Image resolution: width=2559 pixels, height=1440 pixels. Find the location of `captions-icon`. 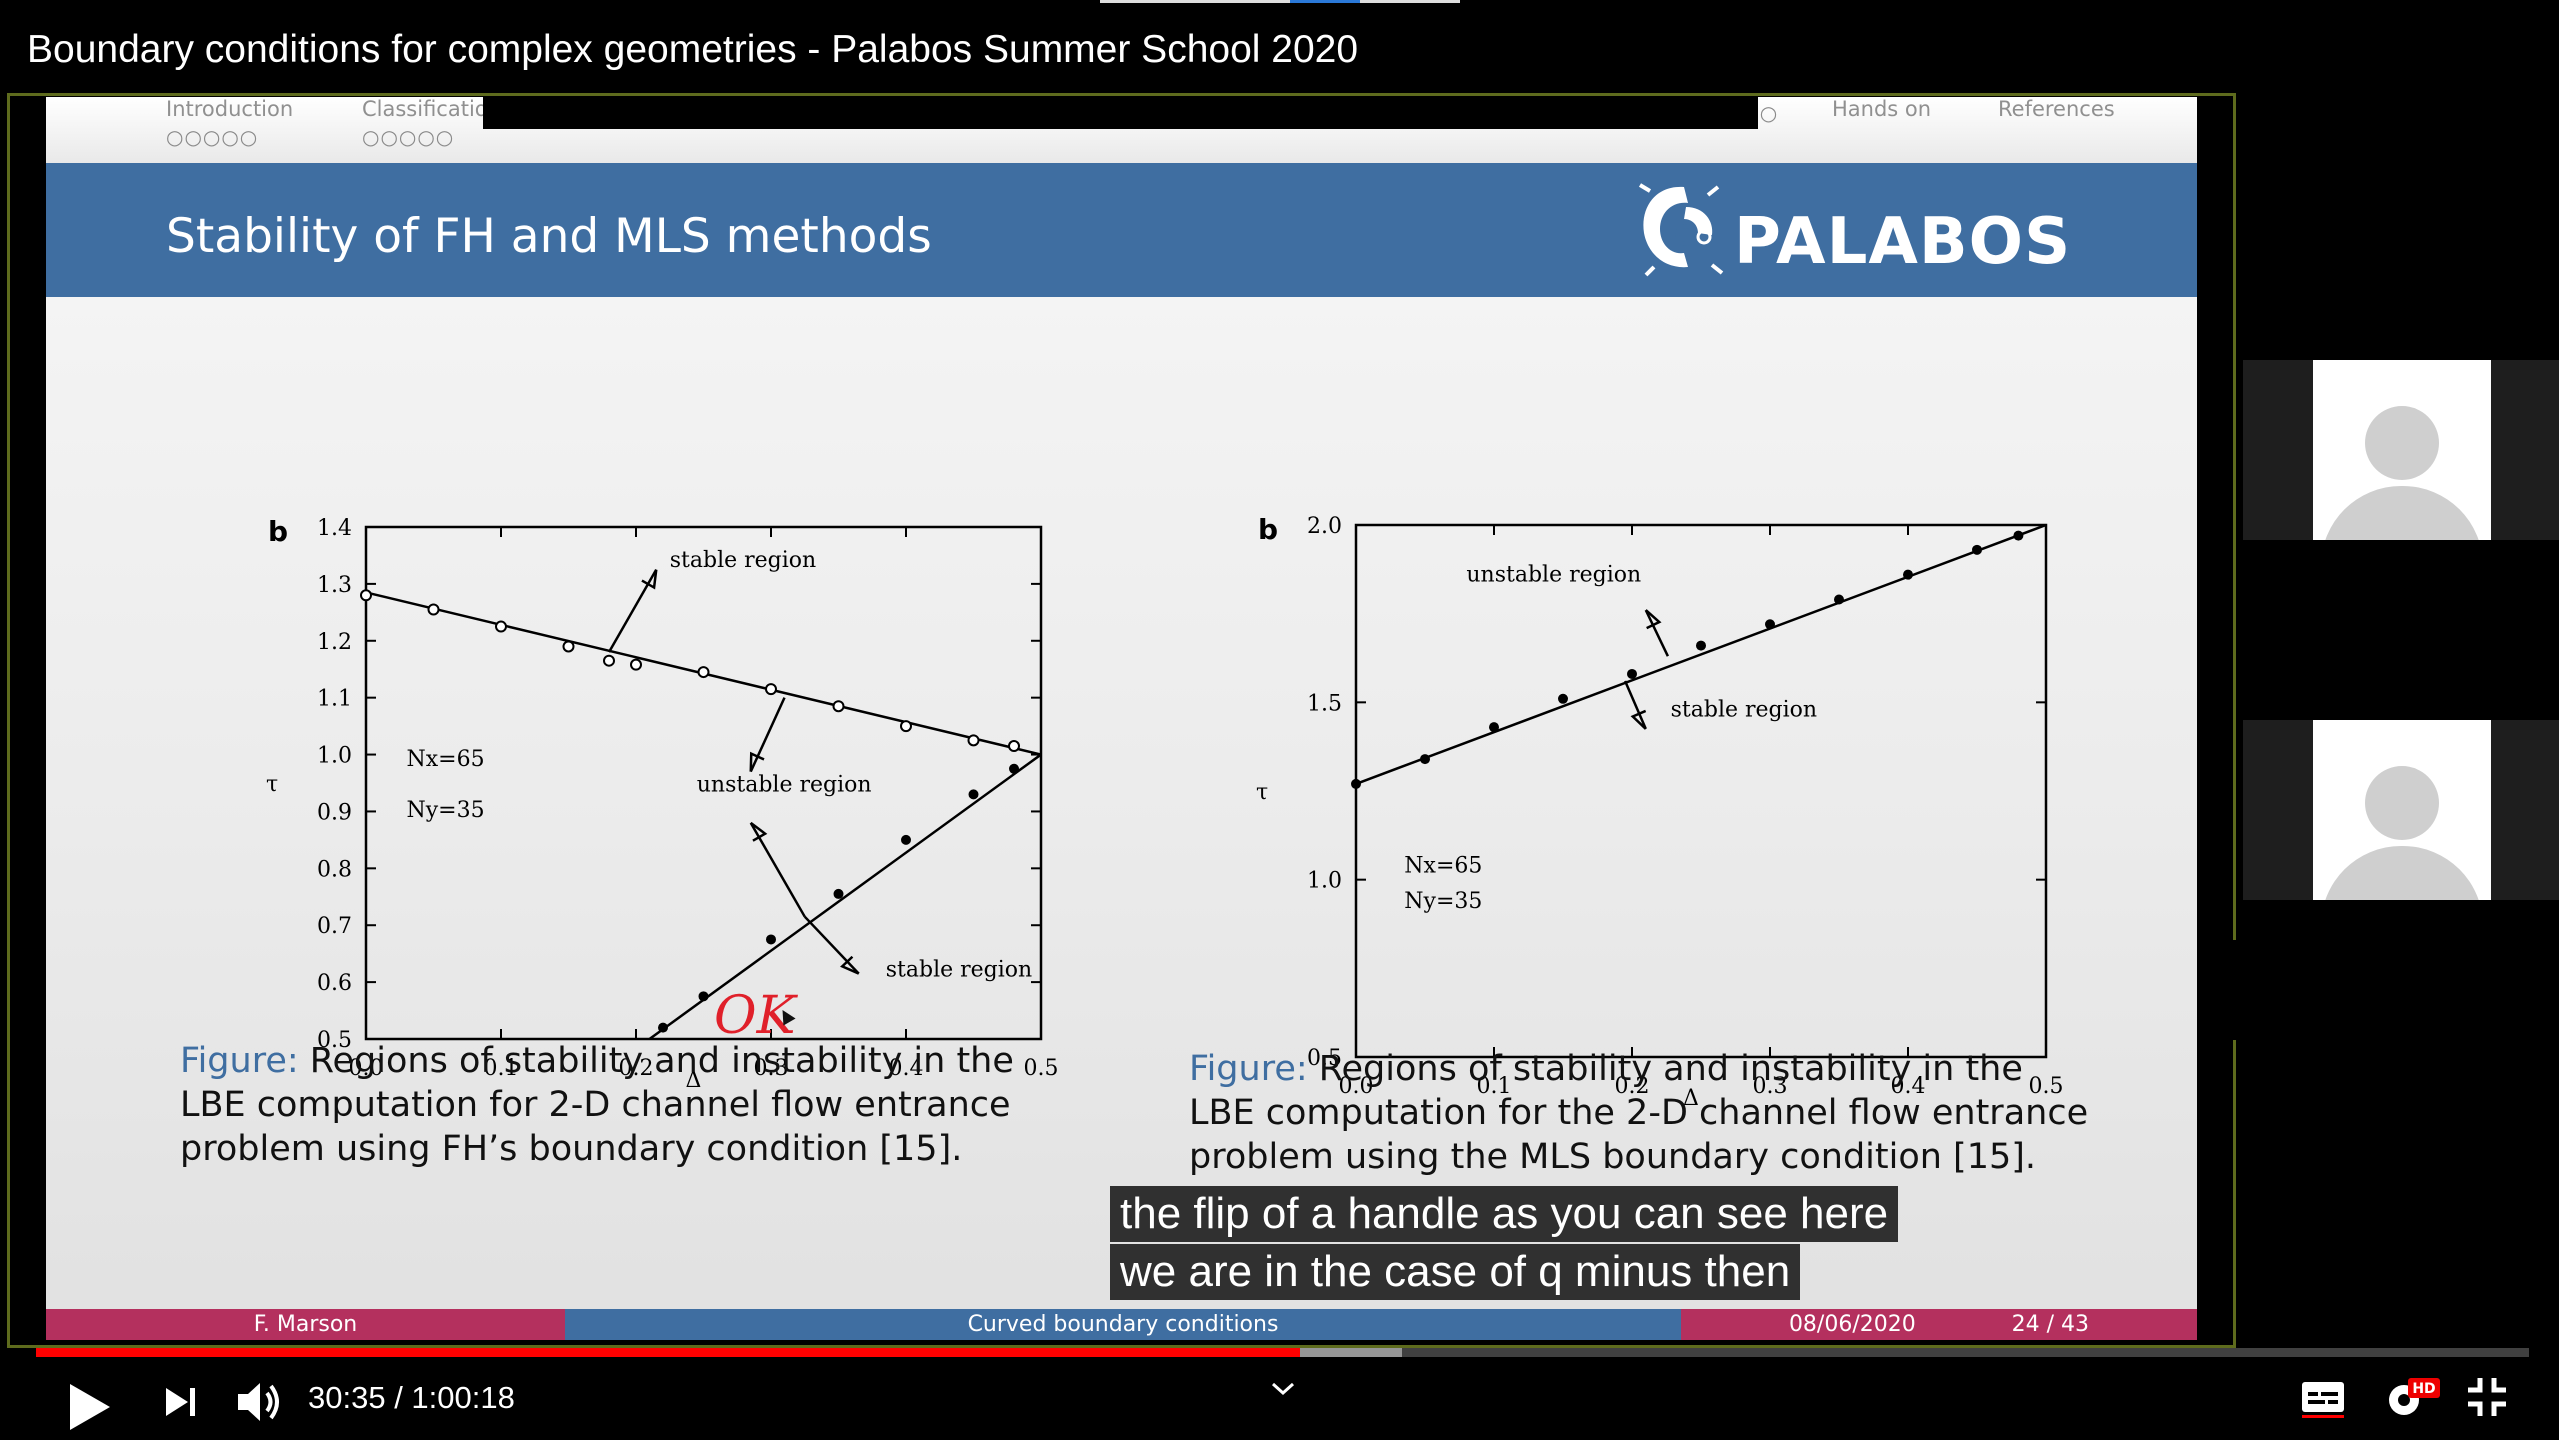

captions-icon is located at coordinates (2323, 1399).